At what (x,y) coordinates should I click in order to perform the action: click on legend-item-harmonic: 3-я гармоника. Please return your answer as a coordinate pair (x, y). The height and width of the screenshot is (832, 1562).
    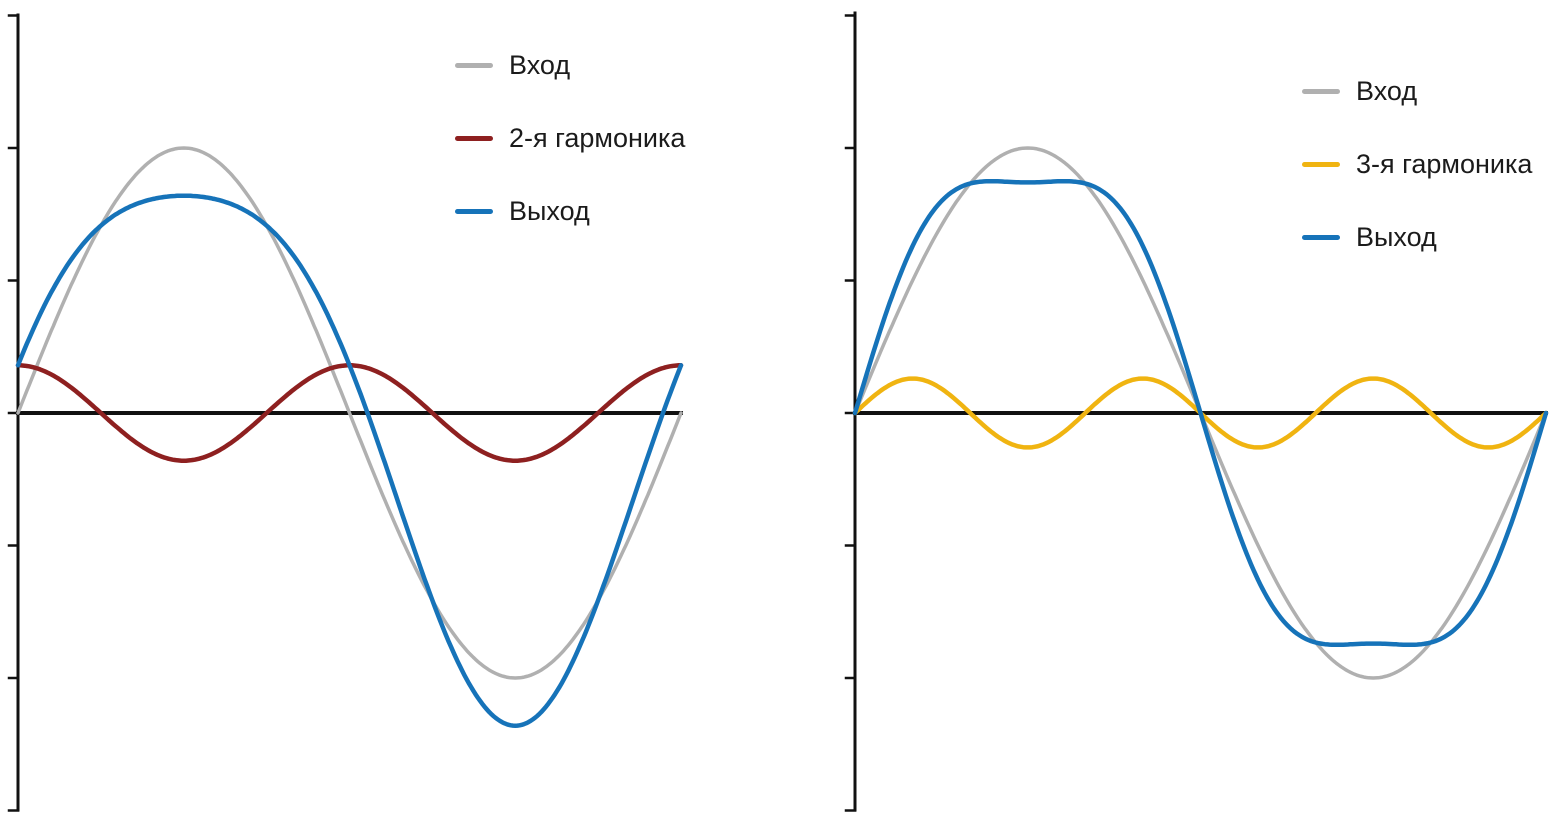
    Looking at the image, I should click on (1417, 164).